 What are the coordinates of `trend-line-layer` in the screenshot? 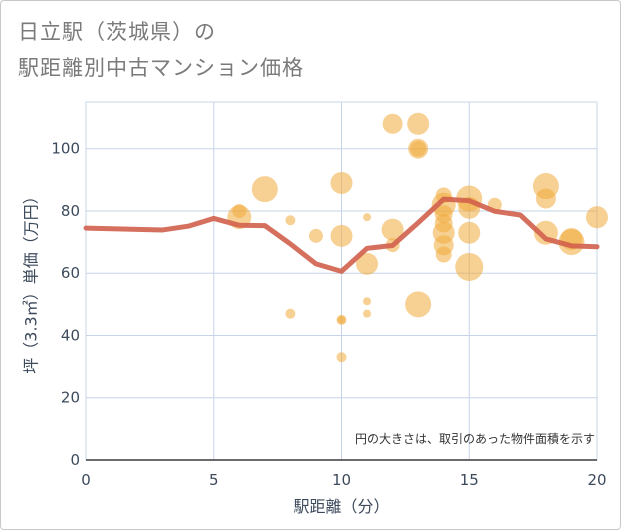 It's located at (341, 235).